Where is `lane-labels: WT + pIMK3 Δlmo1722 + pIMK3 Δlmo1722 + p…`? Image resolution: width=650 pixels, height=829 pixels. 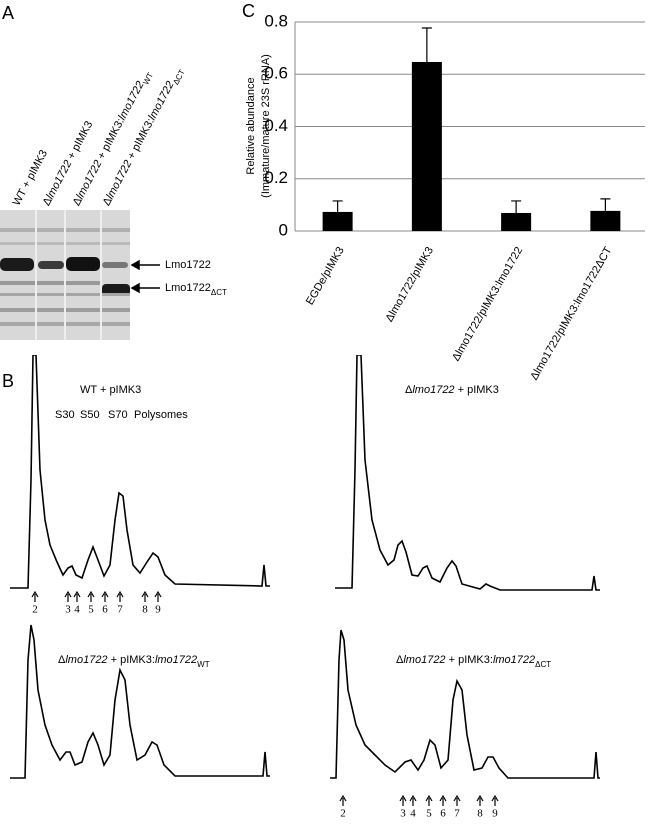
lane-labels: WT + pIMK3 Δlmo1722 + pIMK3 Δlmo1722 + p… is located at coordinates (99, 138).